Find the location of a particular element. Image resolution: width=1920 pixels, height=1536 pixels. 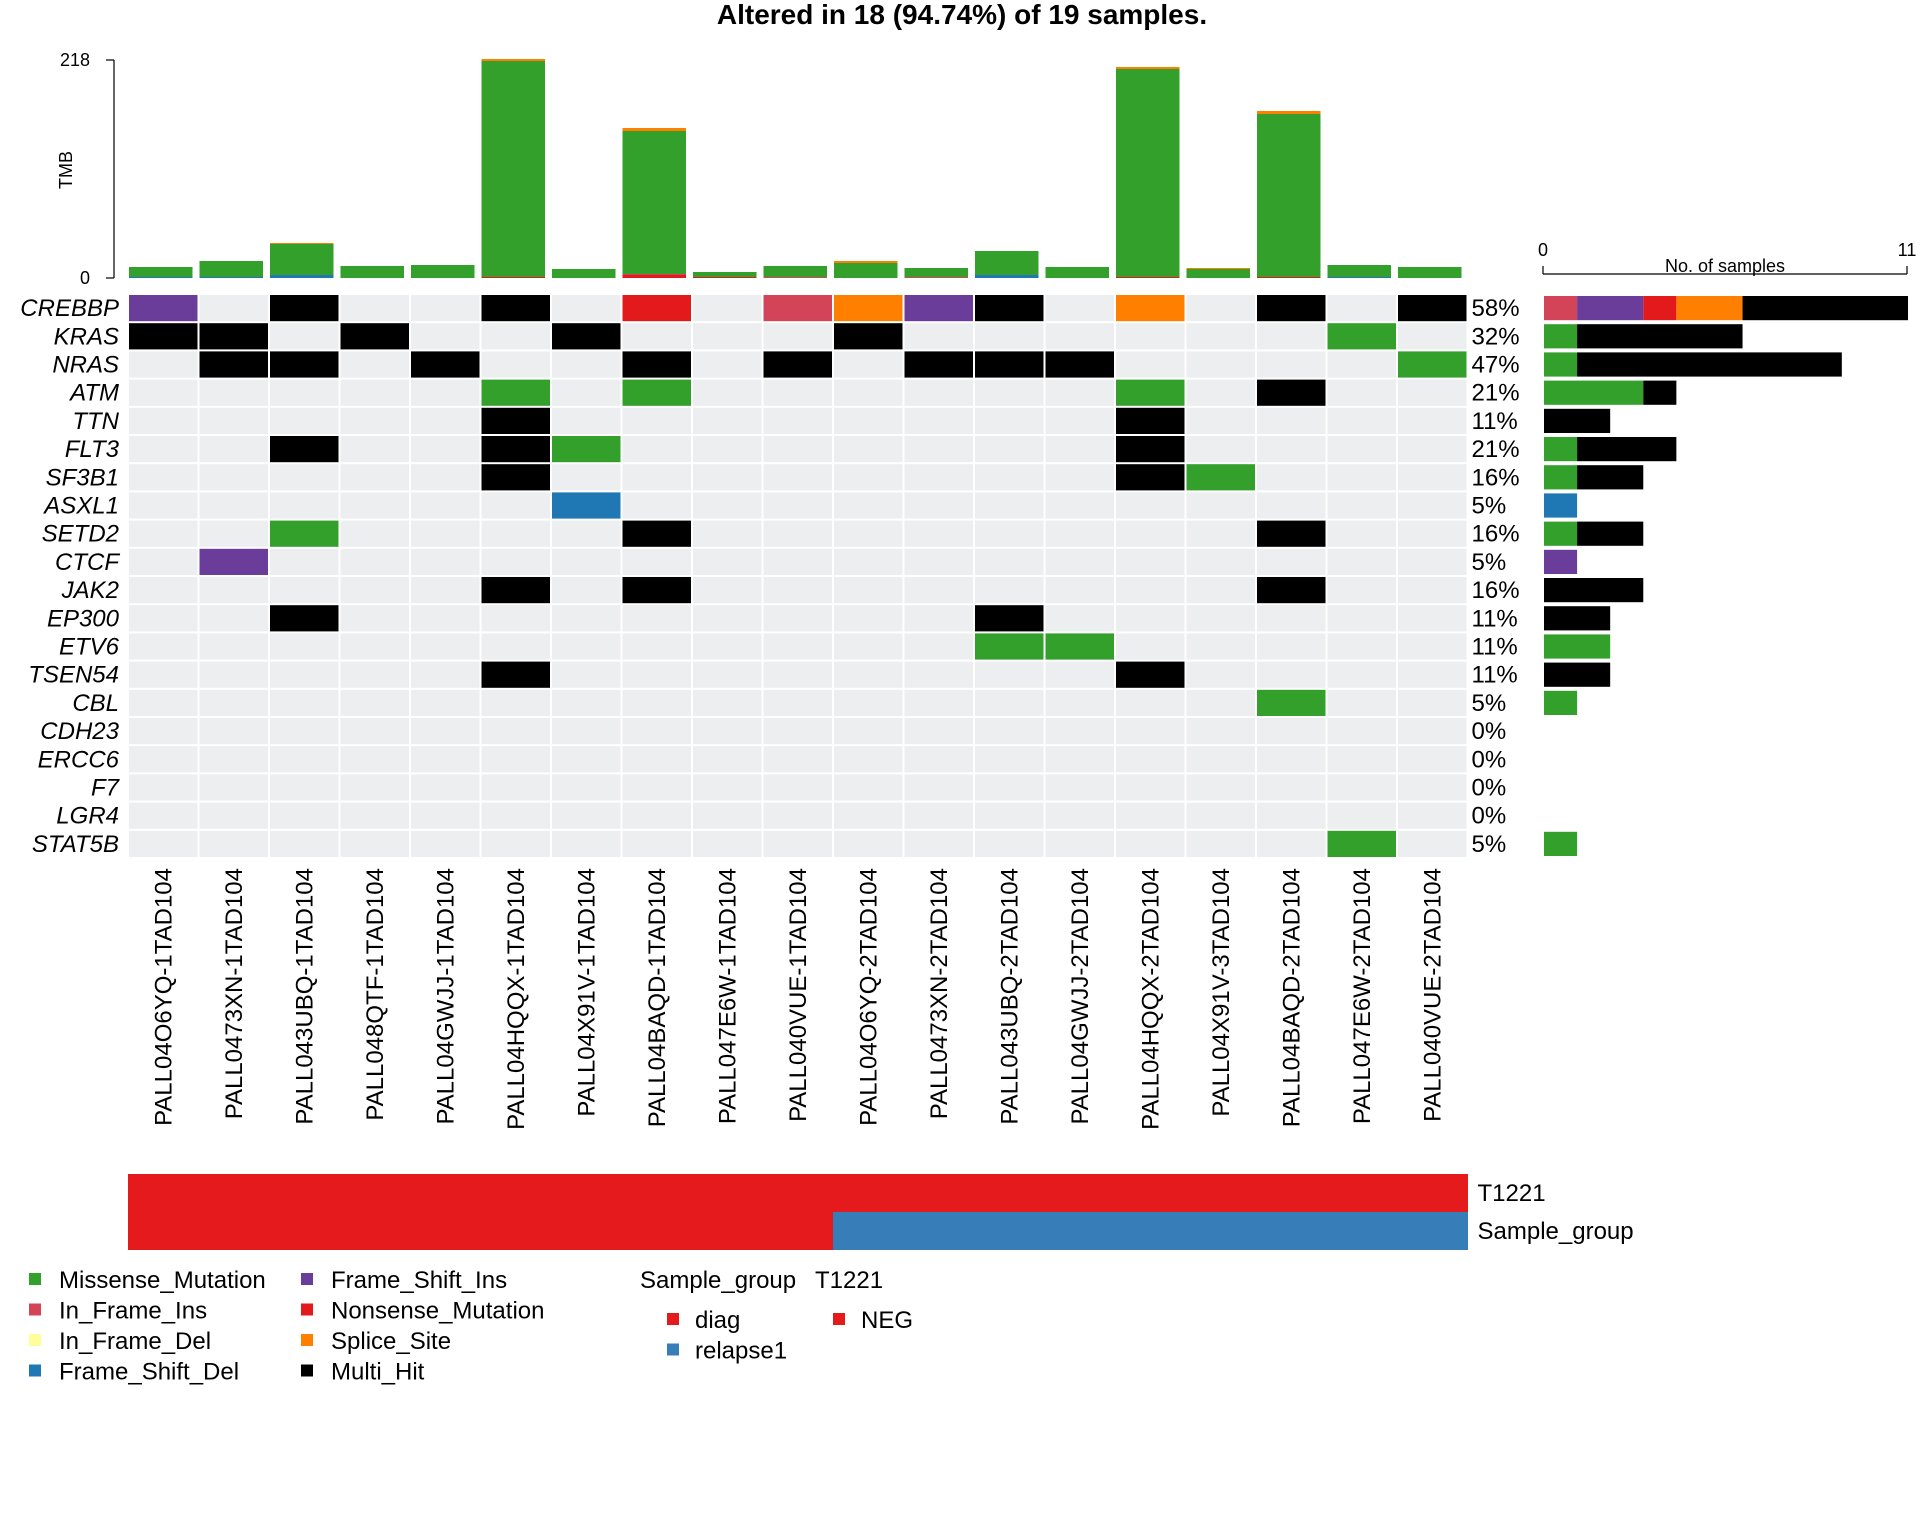

gene-percent-label: 5% is located at coordinates (1489, 844).